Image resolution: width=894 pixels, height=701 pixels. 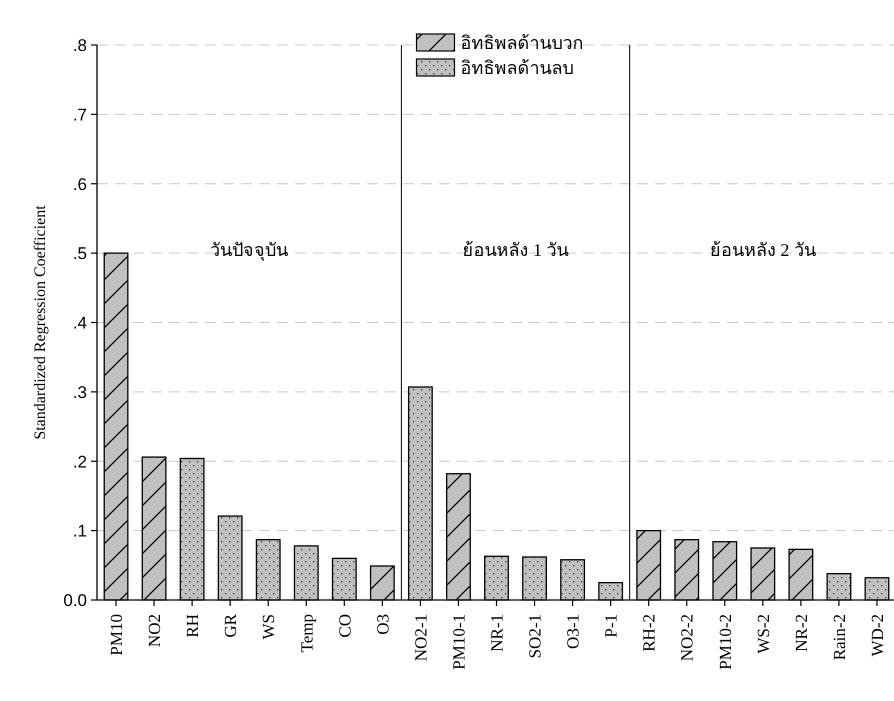 What do you see at coordinates (306, 633) in the screenshot?
I see `x-tick-label: Temp` at bounding box center [306, 633].